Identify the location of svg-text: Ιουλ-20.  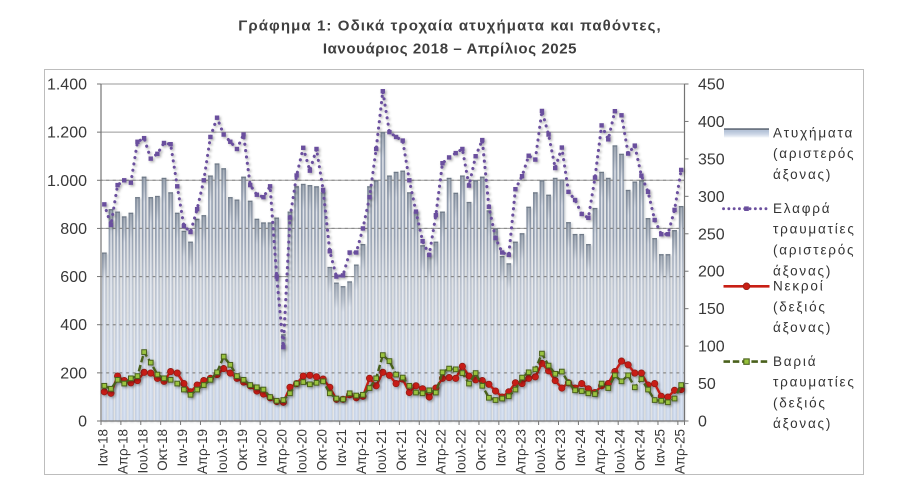
(301, 451).